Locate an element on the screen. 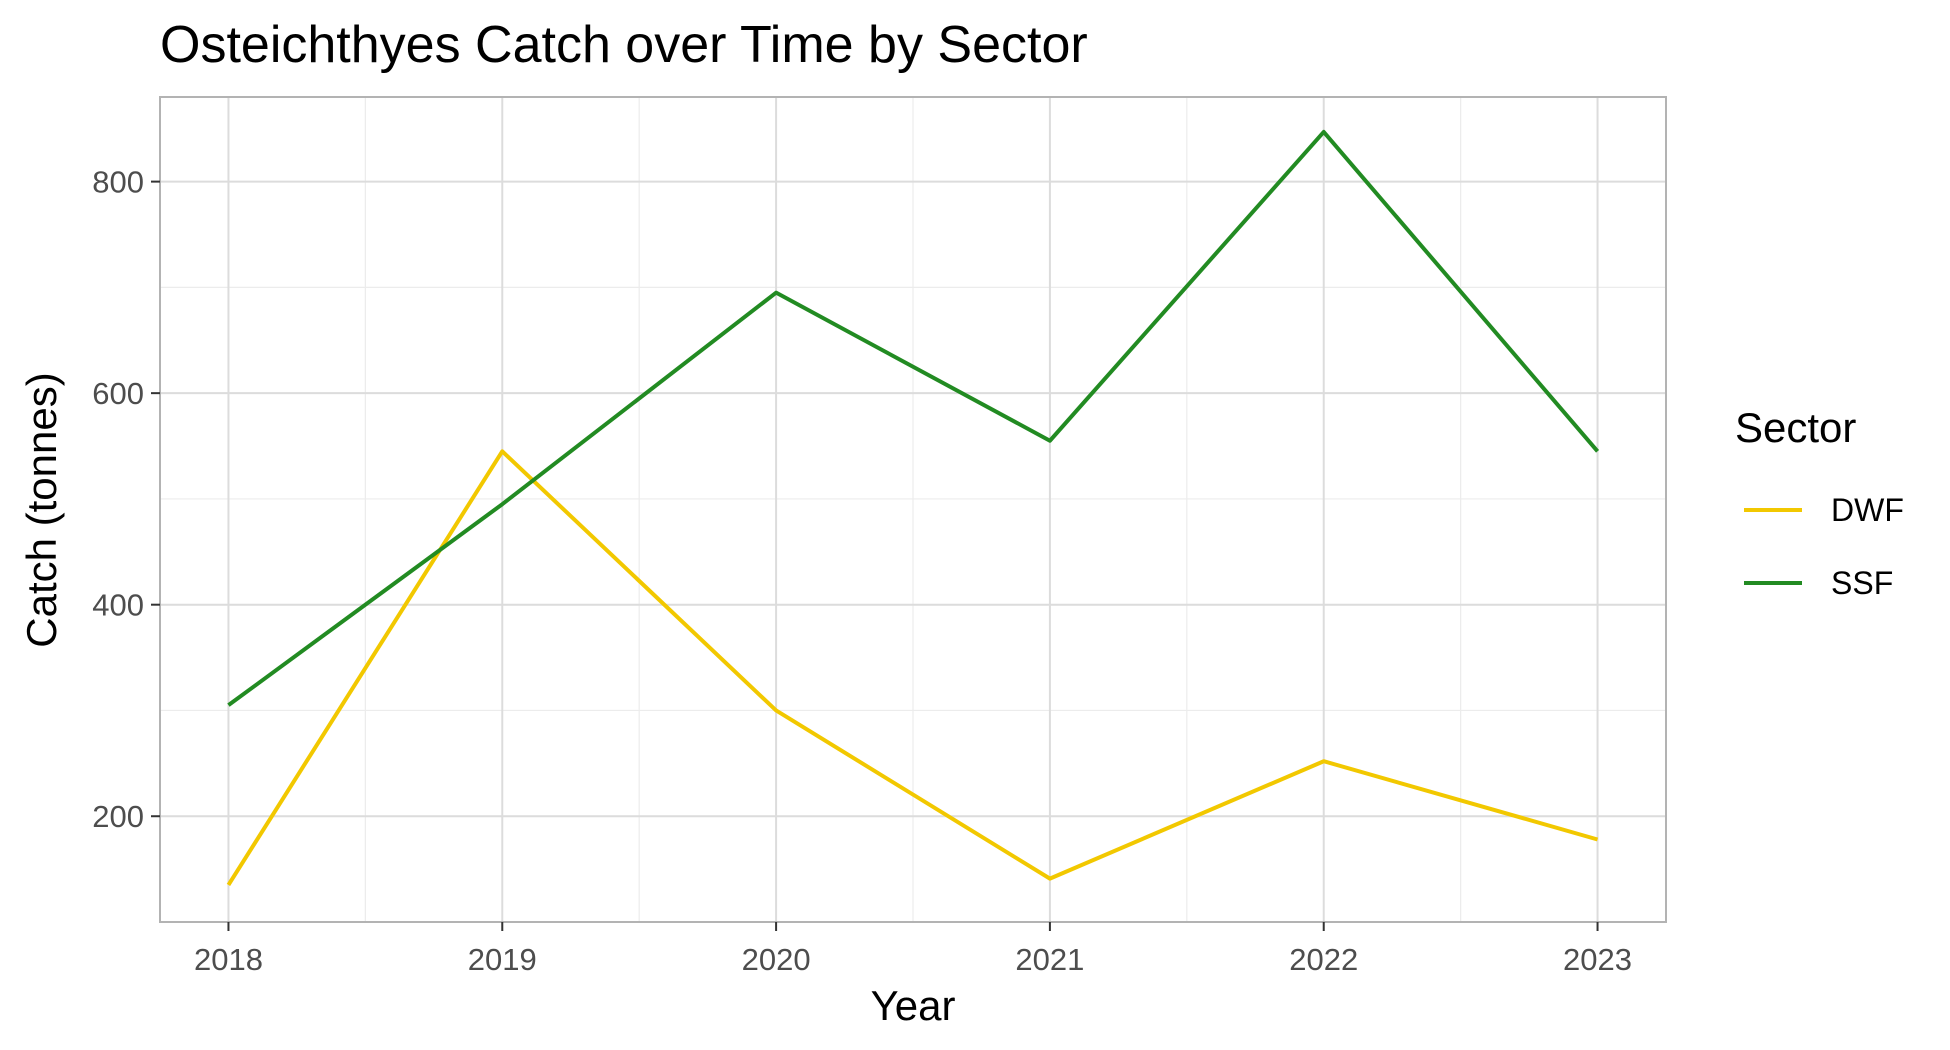  y-axis-title: Catch (tonnes) is located at coordinates (41, 509).